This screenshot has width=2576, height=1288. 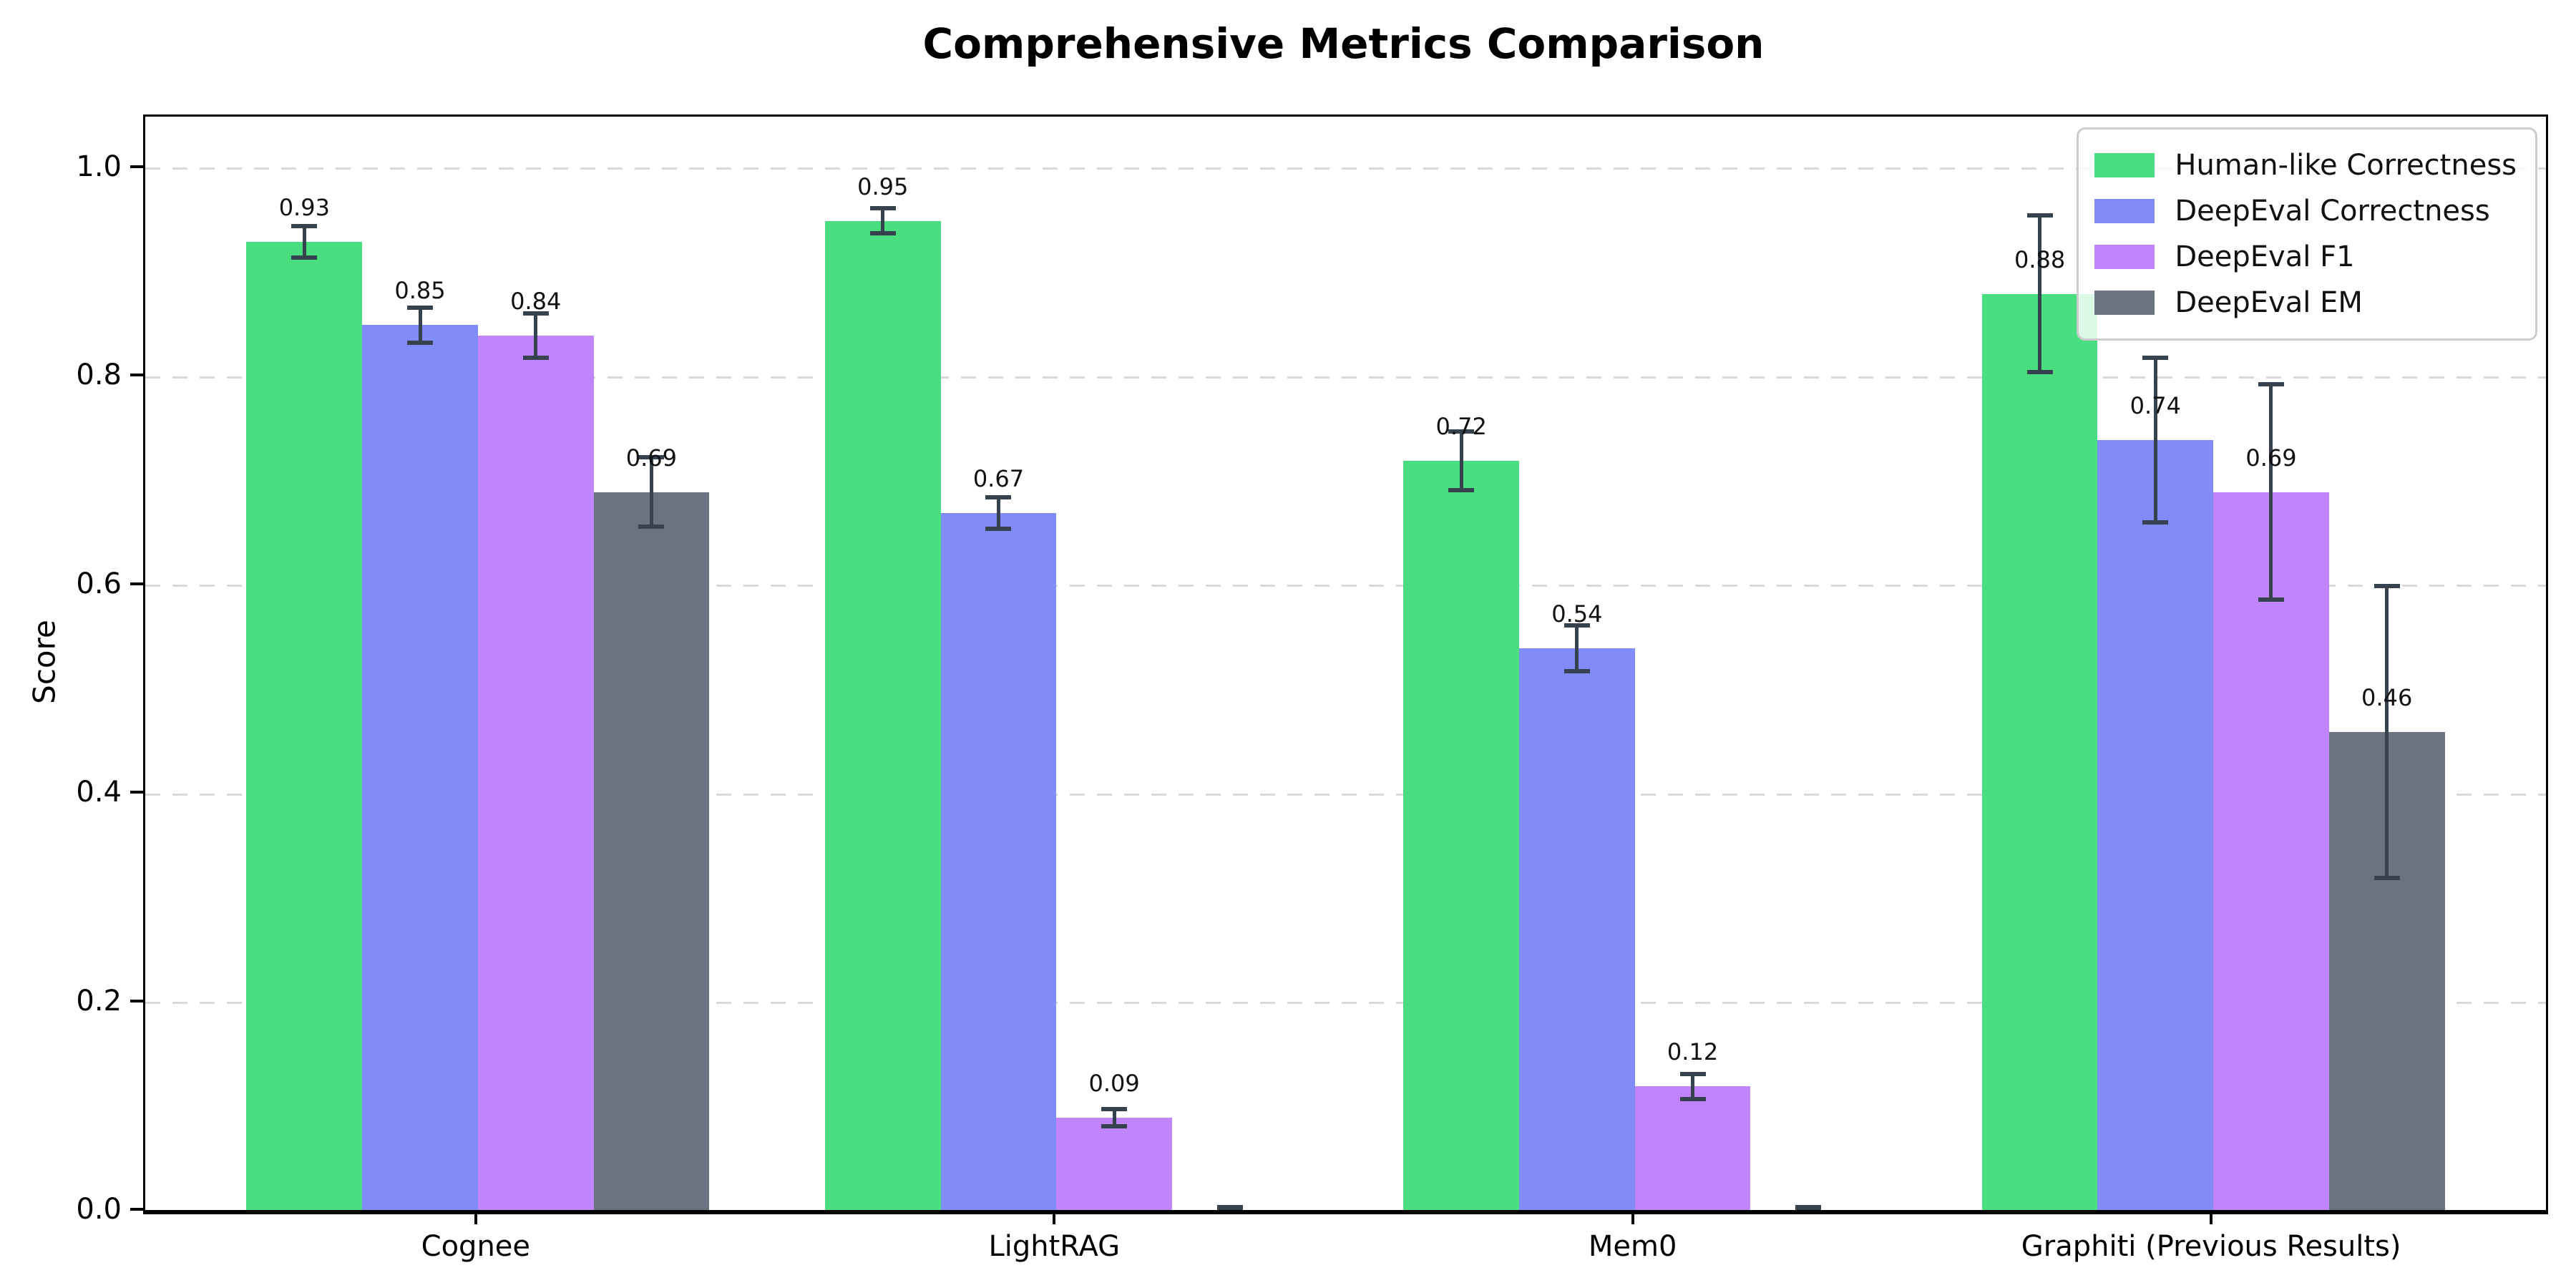 I want to click on error-cap-top-Cognee-DeepEval F1, so click(x=535, y=313).